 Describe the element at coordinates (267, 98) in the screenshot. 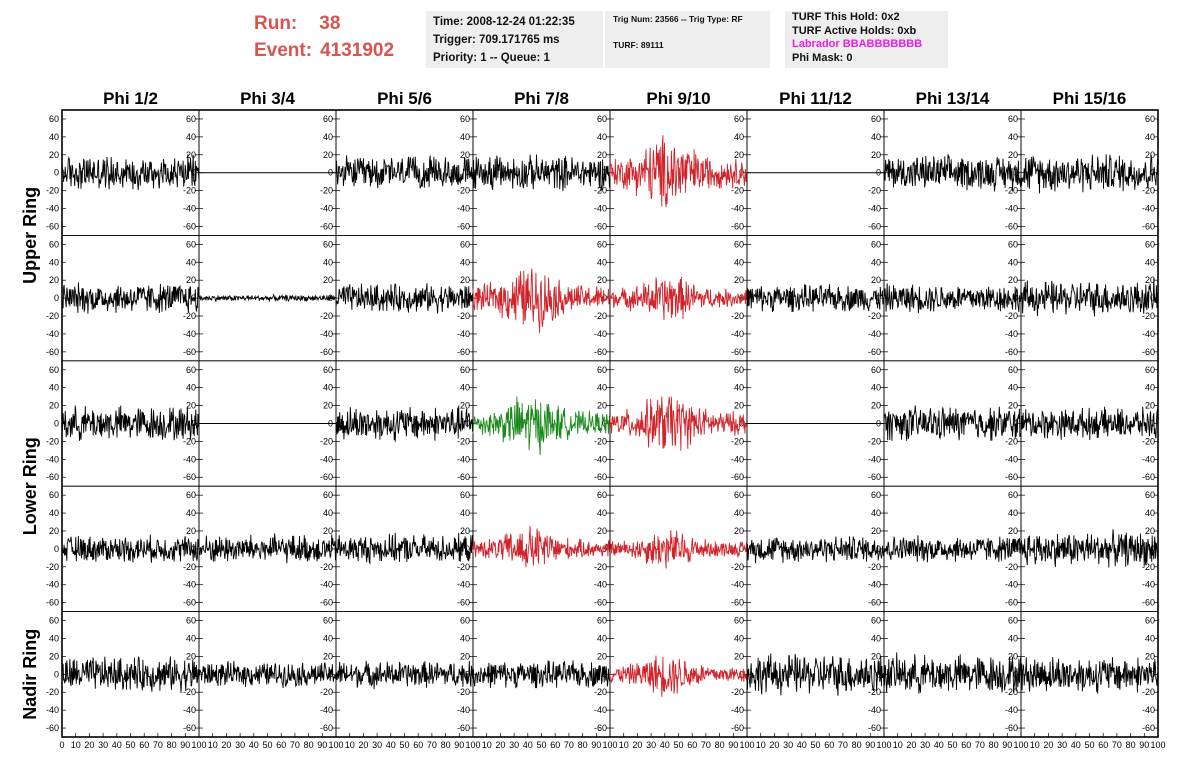

I see `column-header: Phi 3/4` at that location.